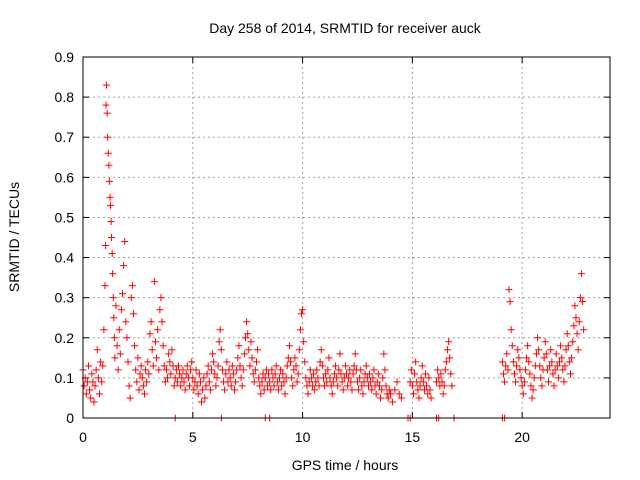 This screenshot has height=480, width=640. I want to click on x-tick-label: 15, so click(413, 437).